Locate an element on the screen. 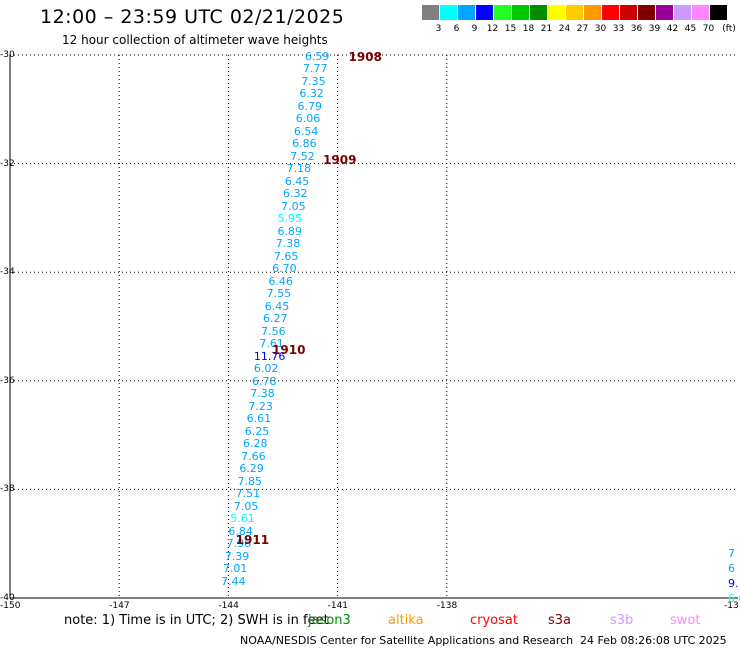 This screenshot has width=740, height=650. satellite-key-item: s3b is located at coordinates (622, 620).